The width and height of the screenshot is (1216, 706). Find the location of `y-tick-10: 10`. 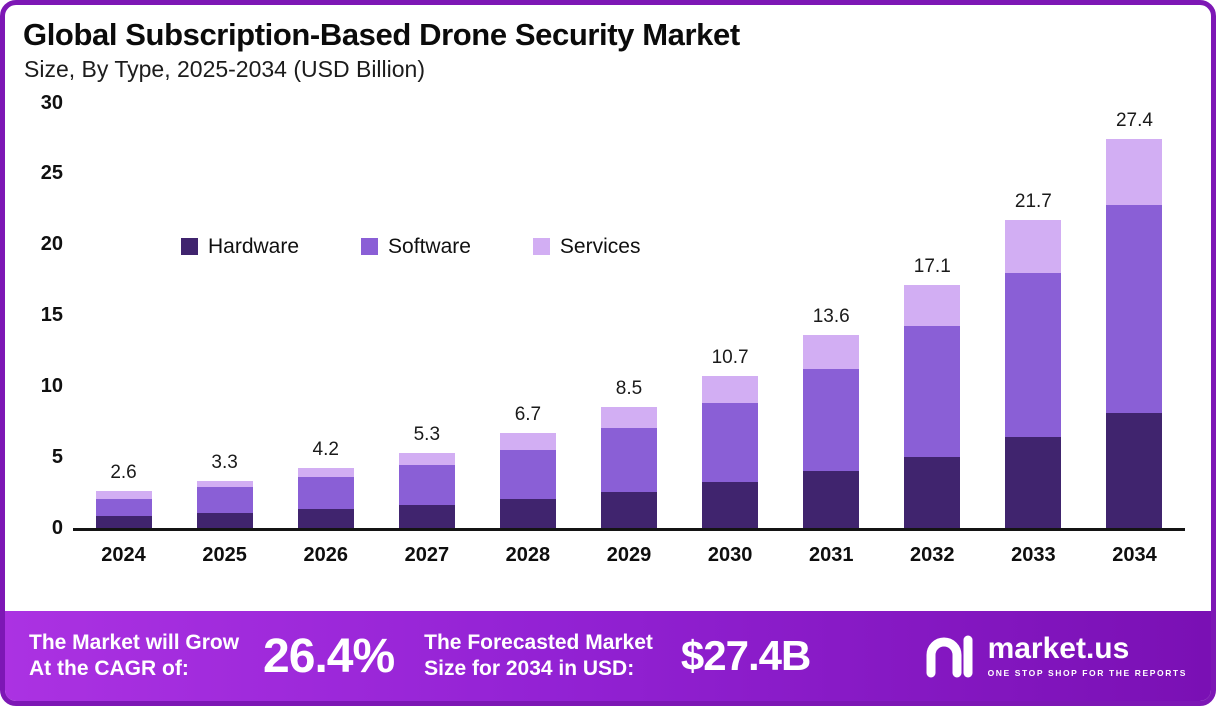

y-tick-10: 10 is located at coordinates (51, 385).